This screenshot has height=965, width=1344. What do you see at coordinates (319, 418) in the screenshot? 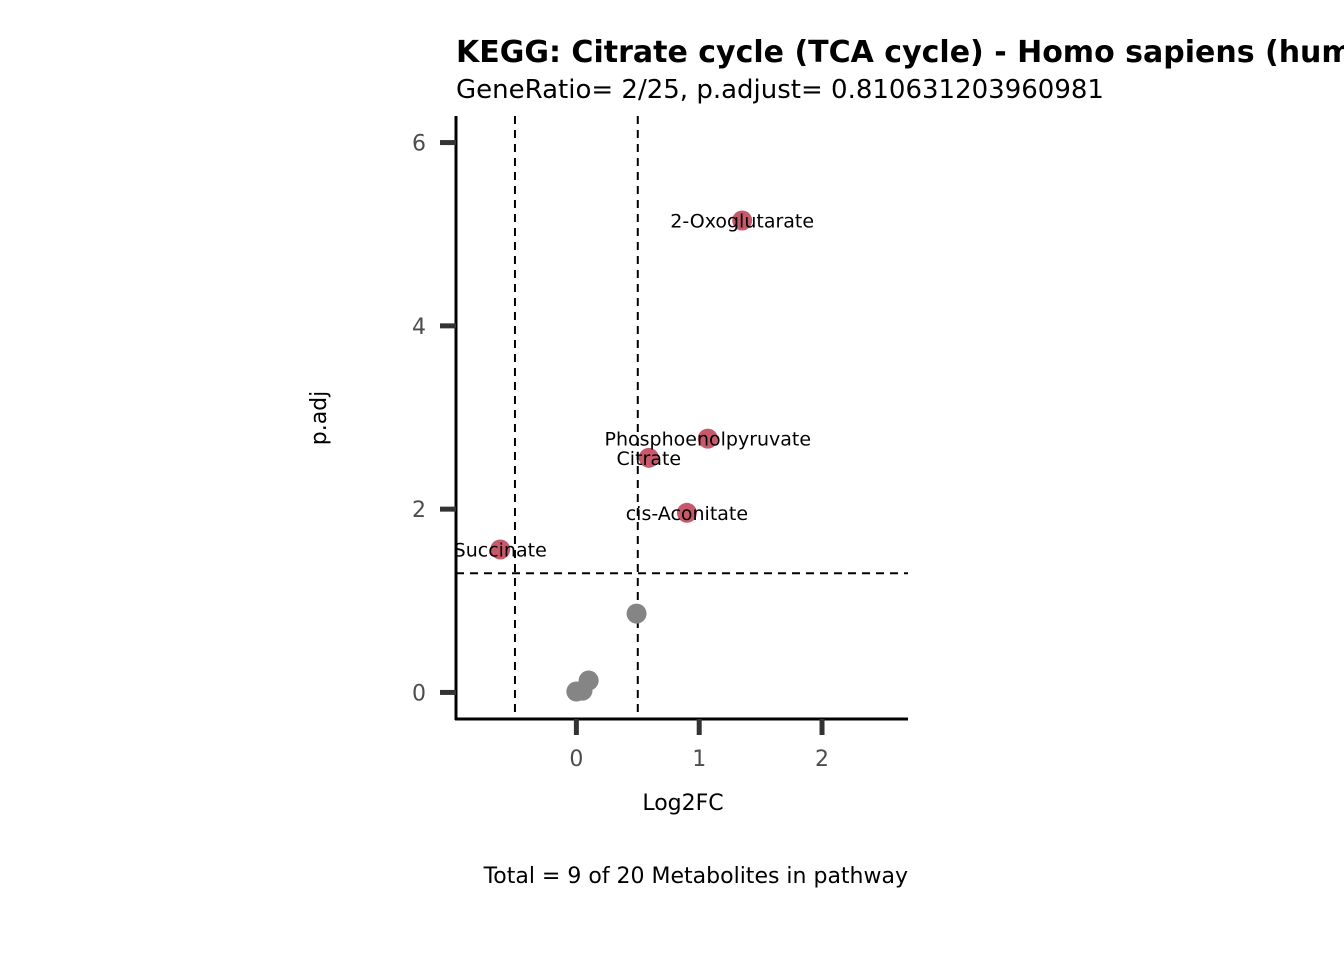
I see `y-axis-title: p.adj` at bounding box center [319, 418].